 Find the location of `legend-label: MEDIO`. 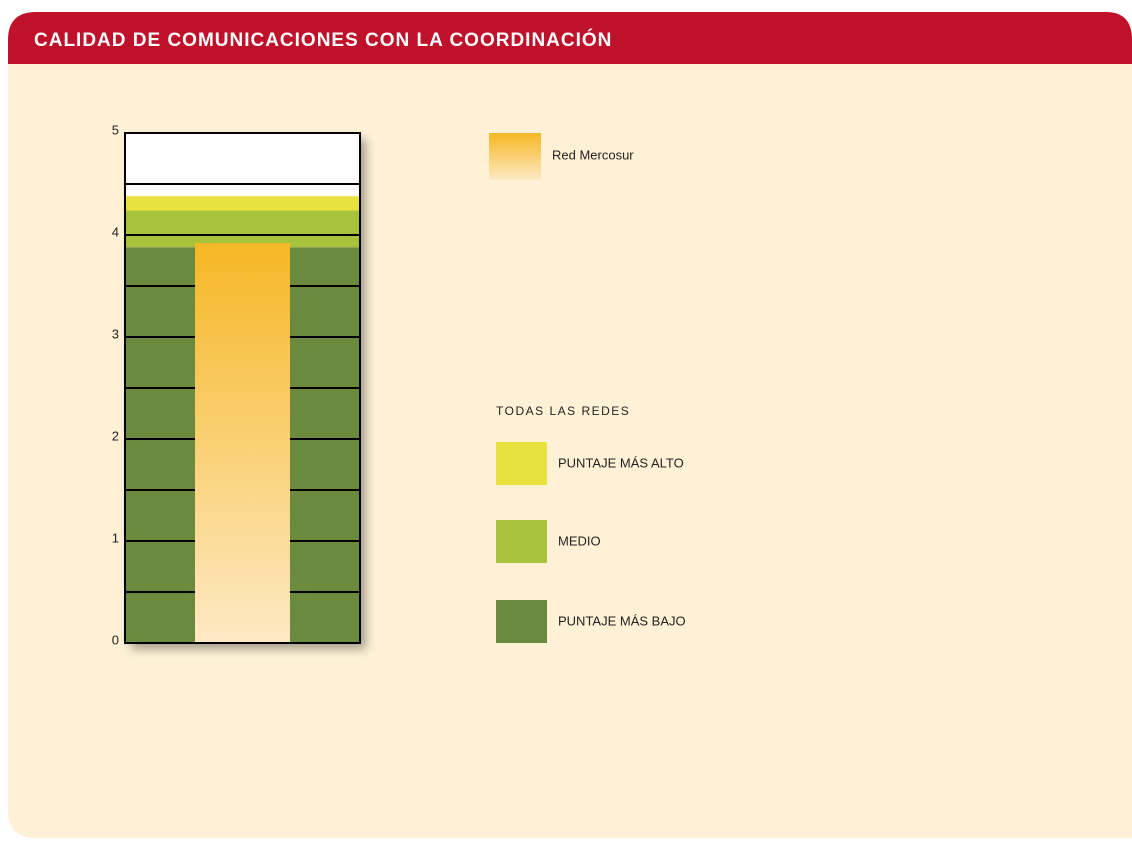

legend-label: MEDIO is located at coordinates (579, 540).